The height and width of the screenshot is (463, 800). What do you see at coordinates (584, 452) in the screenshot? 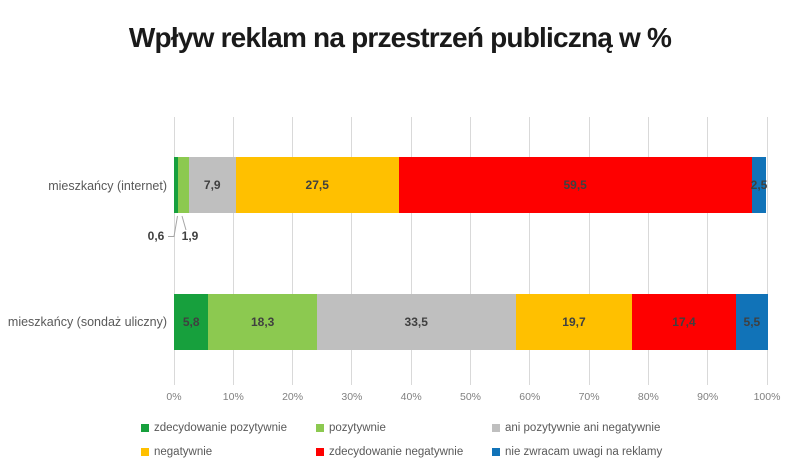
I see `legend-label: nie zwracam uwagi na reklamy` at bounding box center [584, 452].